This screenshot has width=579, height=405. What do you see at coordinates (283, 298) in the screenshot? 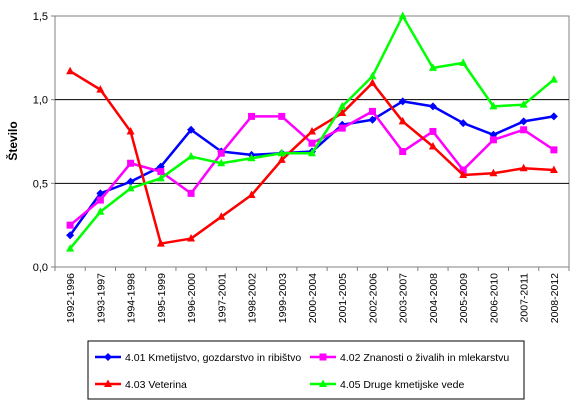
I see `x-tick-label: 1999-2003` at bounding box center [283, 298].